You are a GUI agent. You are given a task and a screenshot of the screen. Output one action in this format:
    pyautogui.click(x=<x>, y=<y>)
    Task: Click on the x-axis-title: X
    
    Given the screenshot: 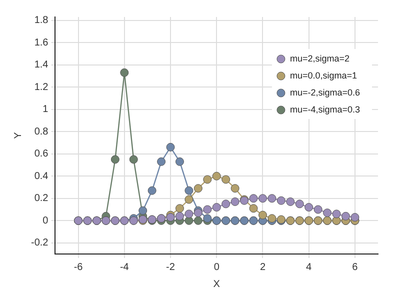 What is the action you would take?
    pyautogui.click(x=216, y=284)
    